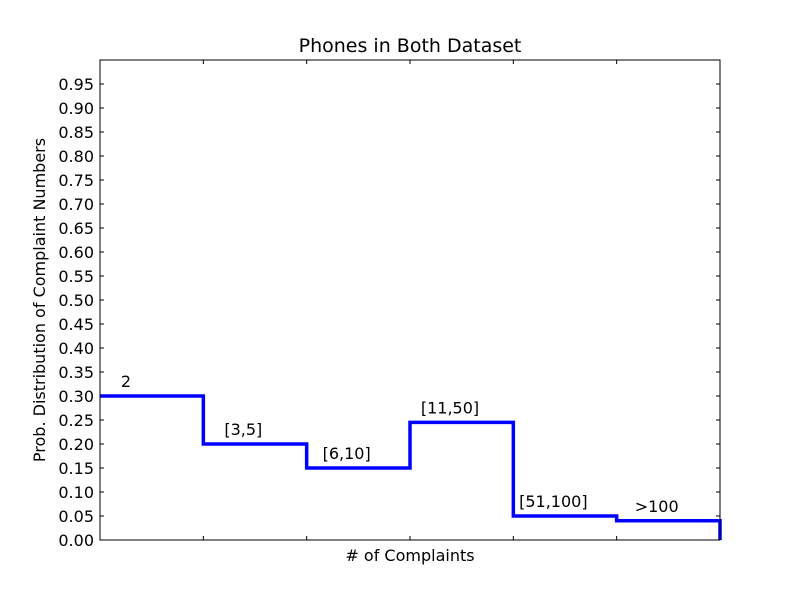 The height and width of the screenshot is (600, 800). I want to click on category-label: 2, so click(126, 381).